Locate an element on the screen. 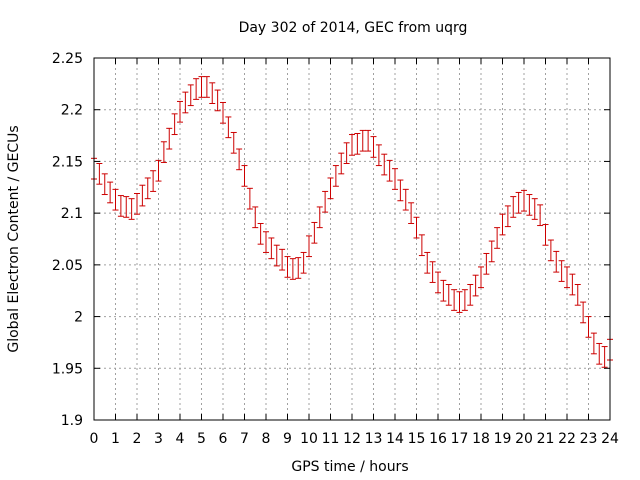  y-tick-label: 2 is located at coordinates (78, 318).